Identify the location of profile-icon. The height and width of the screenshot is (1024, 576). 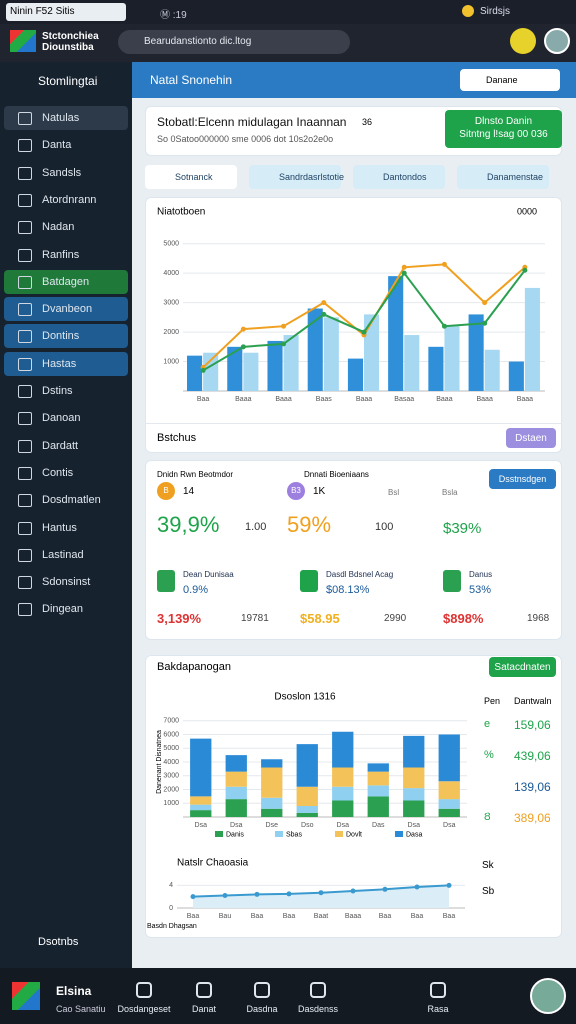
(523, 41).